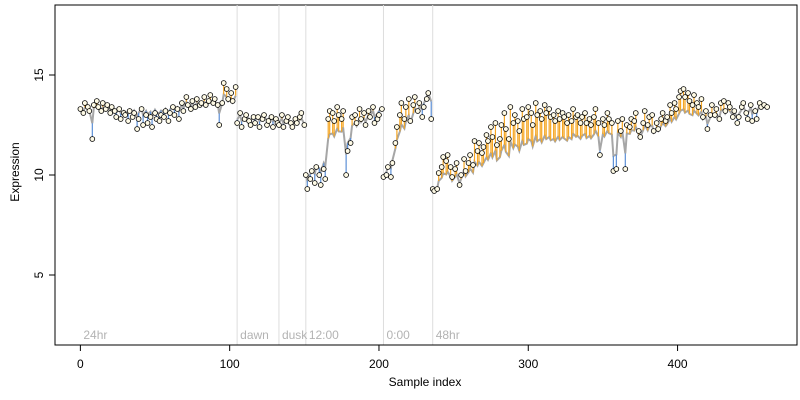 This screenshot has width=800, height=400. Describe the element at coordinates (39, 274) in the screenshot. I see `y-tick-label: 5` at that location.